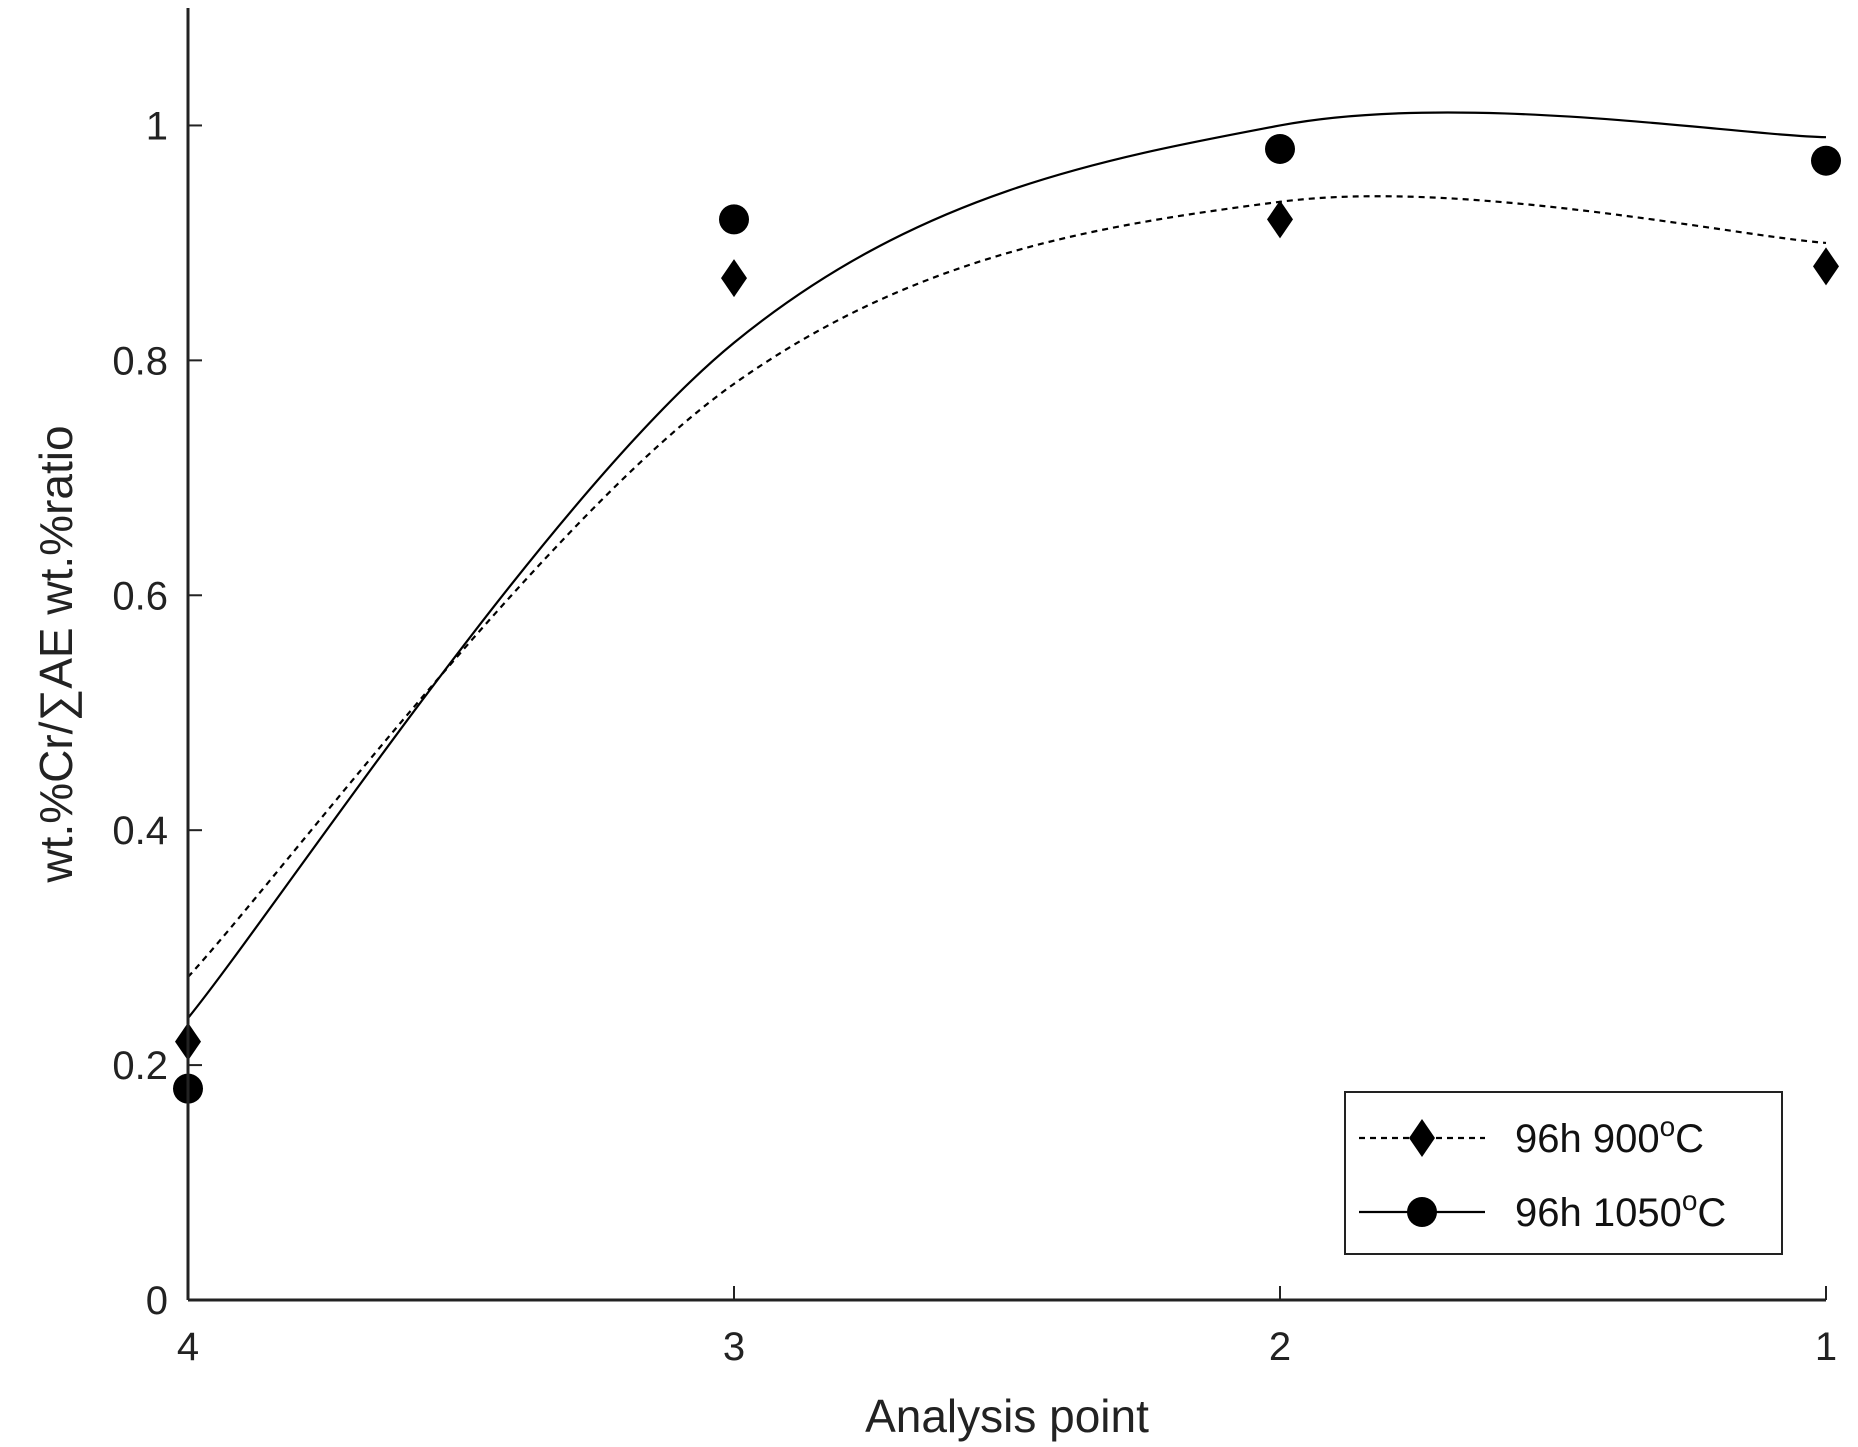 Image resolution: width=1858 pixels, height=1447 pixels. I want to click on legend-label-name: 96h 900, so click(1587, 1139).